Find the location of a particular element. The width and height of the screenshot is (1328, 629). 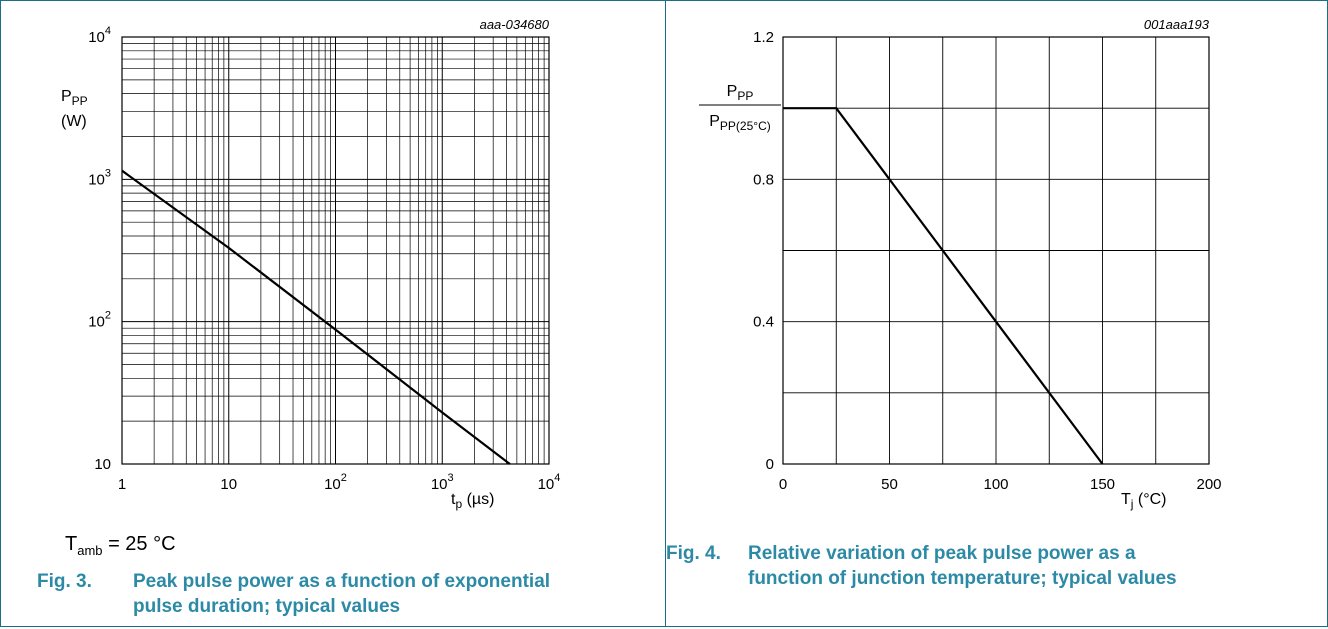

chart3-x-tick-label: 102 is located at coordinates (335, 482).